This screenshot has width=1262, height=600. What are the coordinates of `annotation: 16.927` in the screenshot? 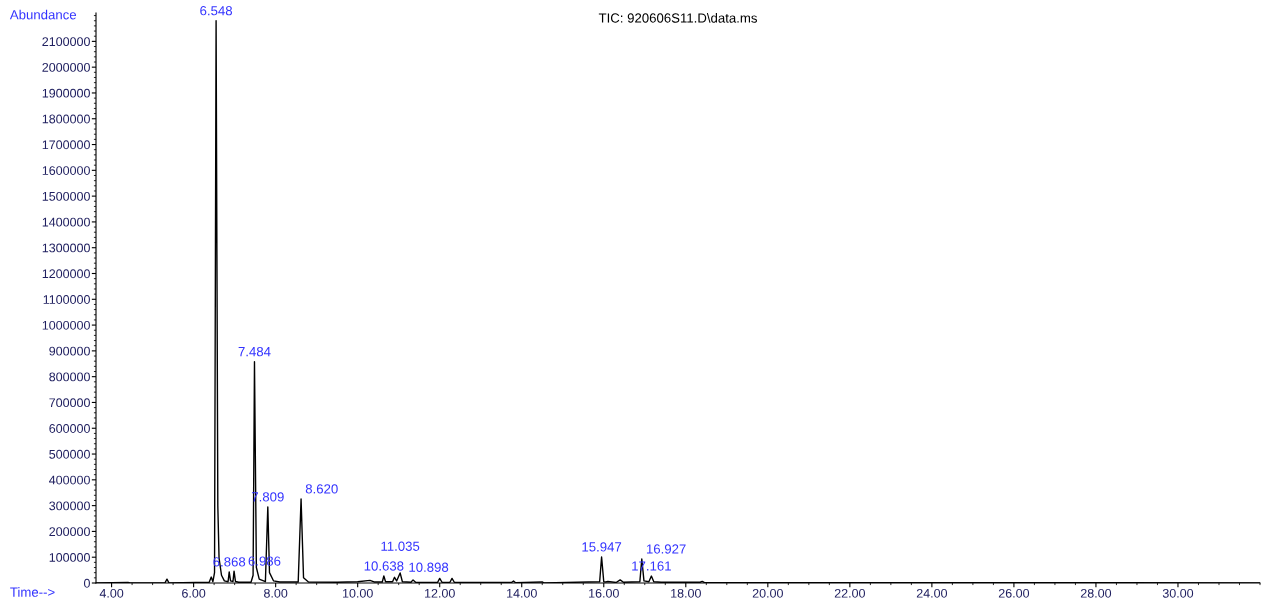 It's located at (666, 549).